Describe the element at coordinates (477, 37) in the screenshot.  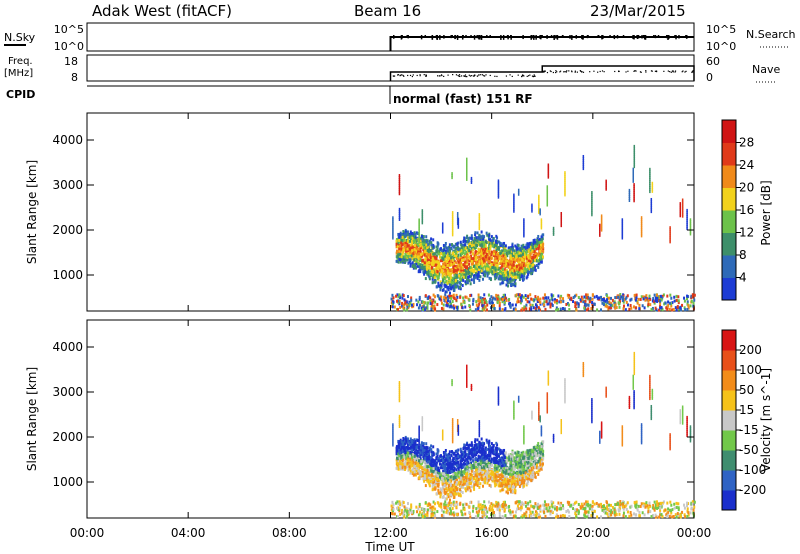
I see `nsky-spike` at that location.